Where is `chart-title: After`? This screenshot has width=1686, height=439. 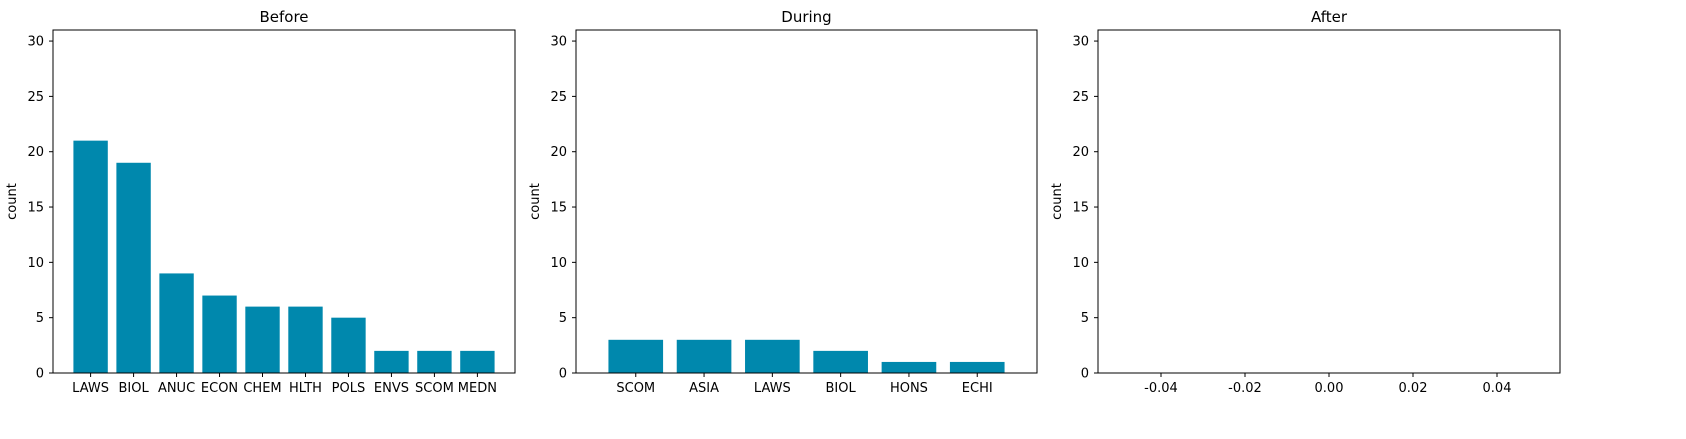 chart-title: After is located at coordinates (1329, 17).